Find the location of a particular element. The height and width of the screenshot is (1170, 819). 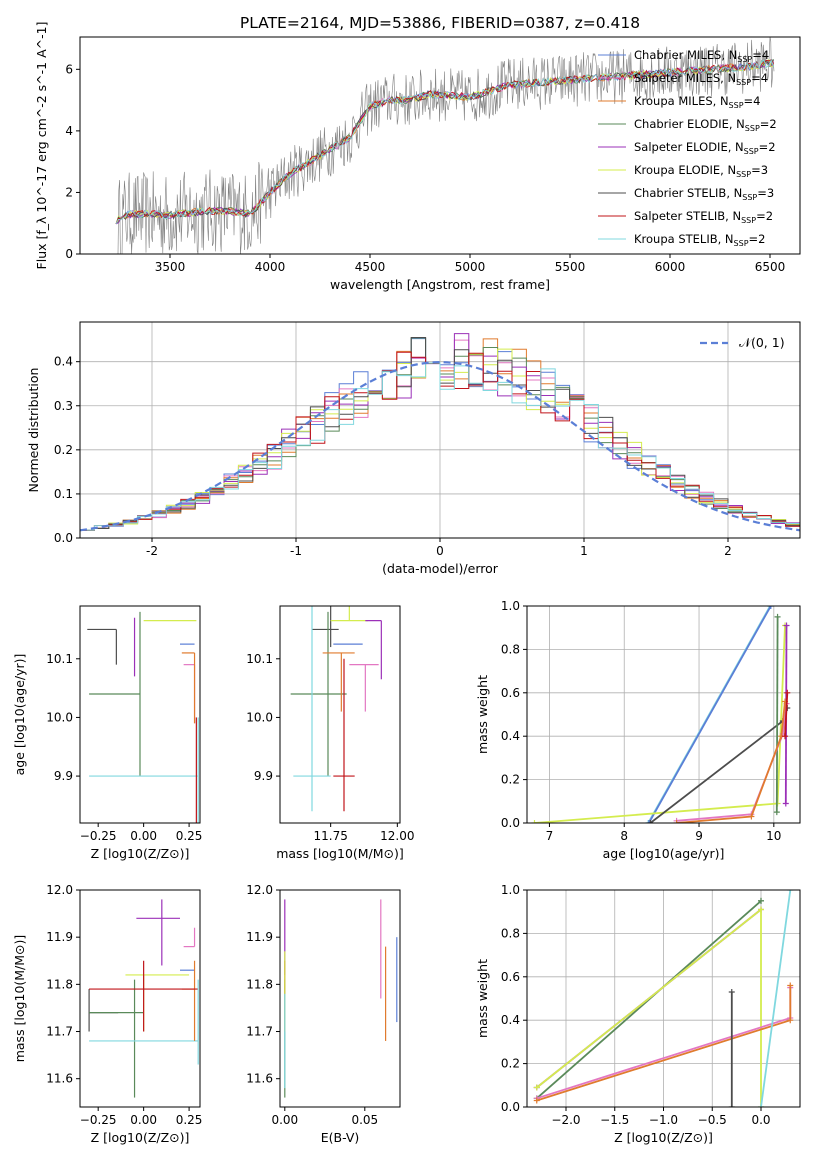

model-spectrum-kroupa-stelib is located at coordinates (444, 142).